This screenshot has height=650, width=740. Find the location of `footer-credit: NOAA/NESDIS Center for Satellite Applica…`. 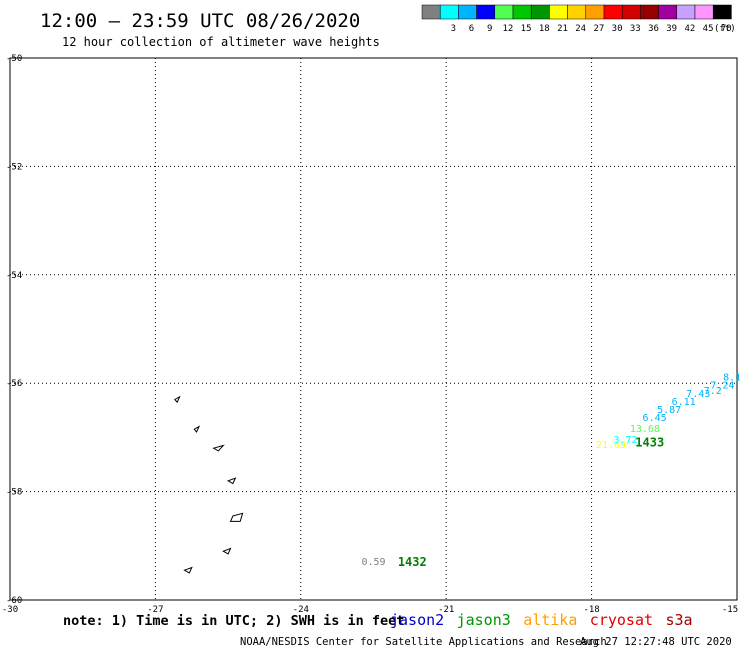

footer-credit: NOAA/NESDIS Center for Satellite Applica… is located at coordinates (423, 642).